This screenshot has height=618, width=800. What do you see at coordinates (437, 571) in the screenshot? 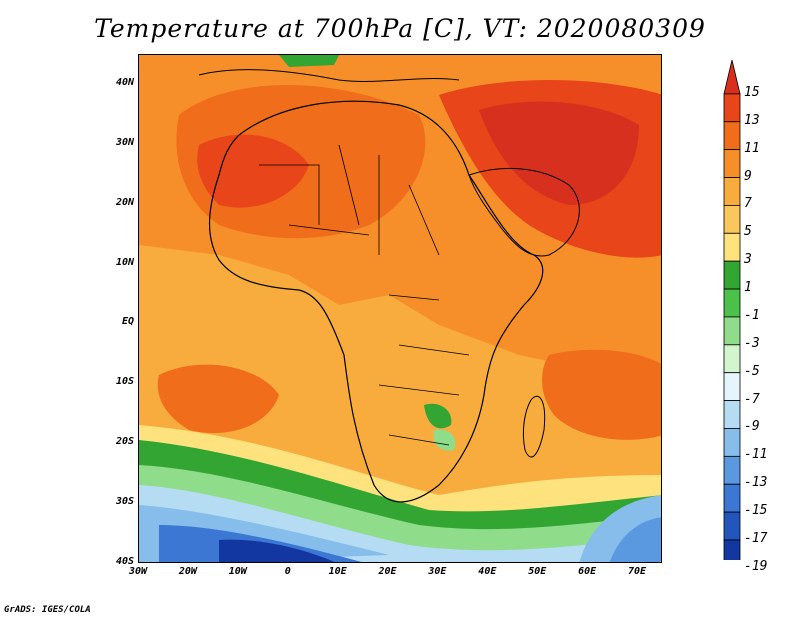
I see `lon-label: 30E` at bounding box center [437, 571].